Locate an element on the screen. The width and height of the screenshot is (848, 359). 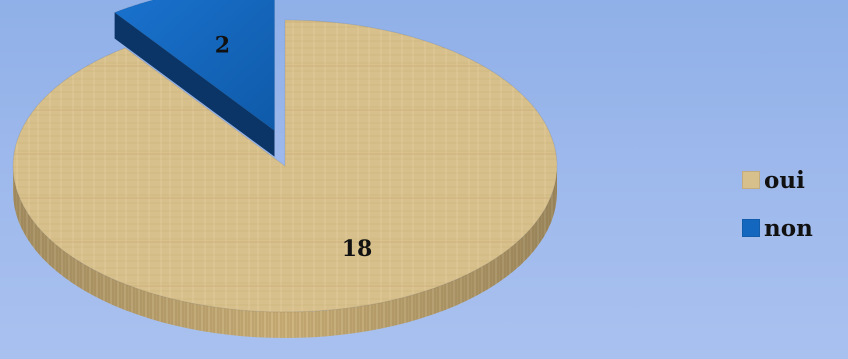
data-label-non: 2 is located at coordinates (222, 46).